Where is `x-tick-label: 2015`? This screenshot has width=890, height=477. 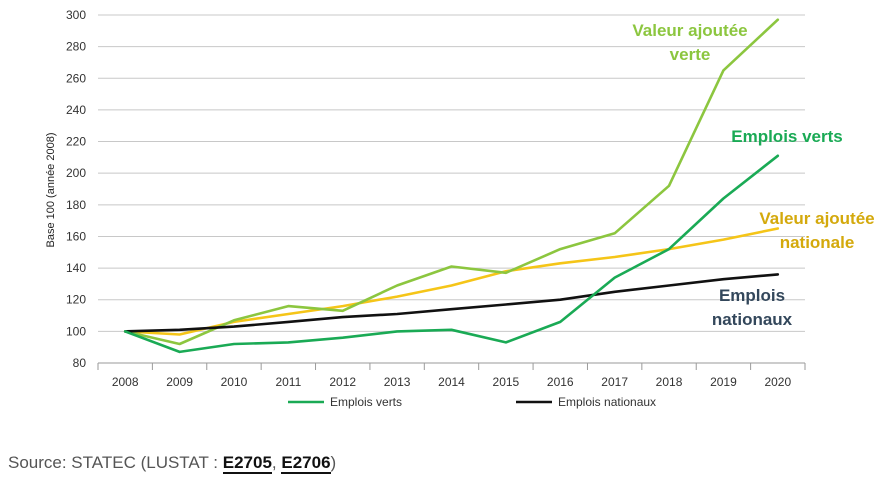
x-tick-label: 2015 is located at coordinates (506, 382).